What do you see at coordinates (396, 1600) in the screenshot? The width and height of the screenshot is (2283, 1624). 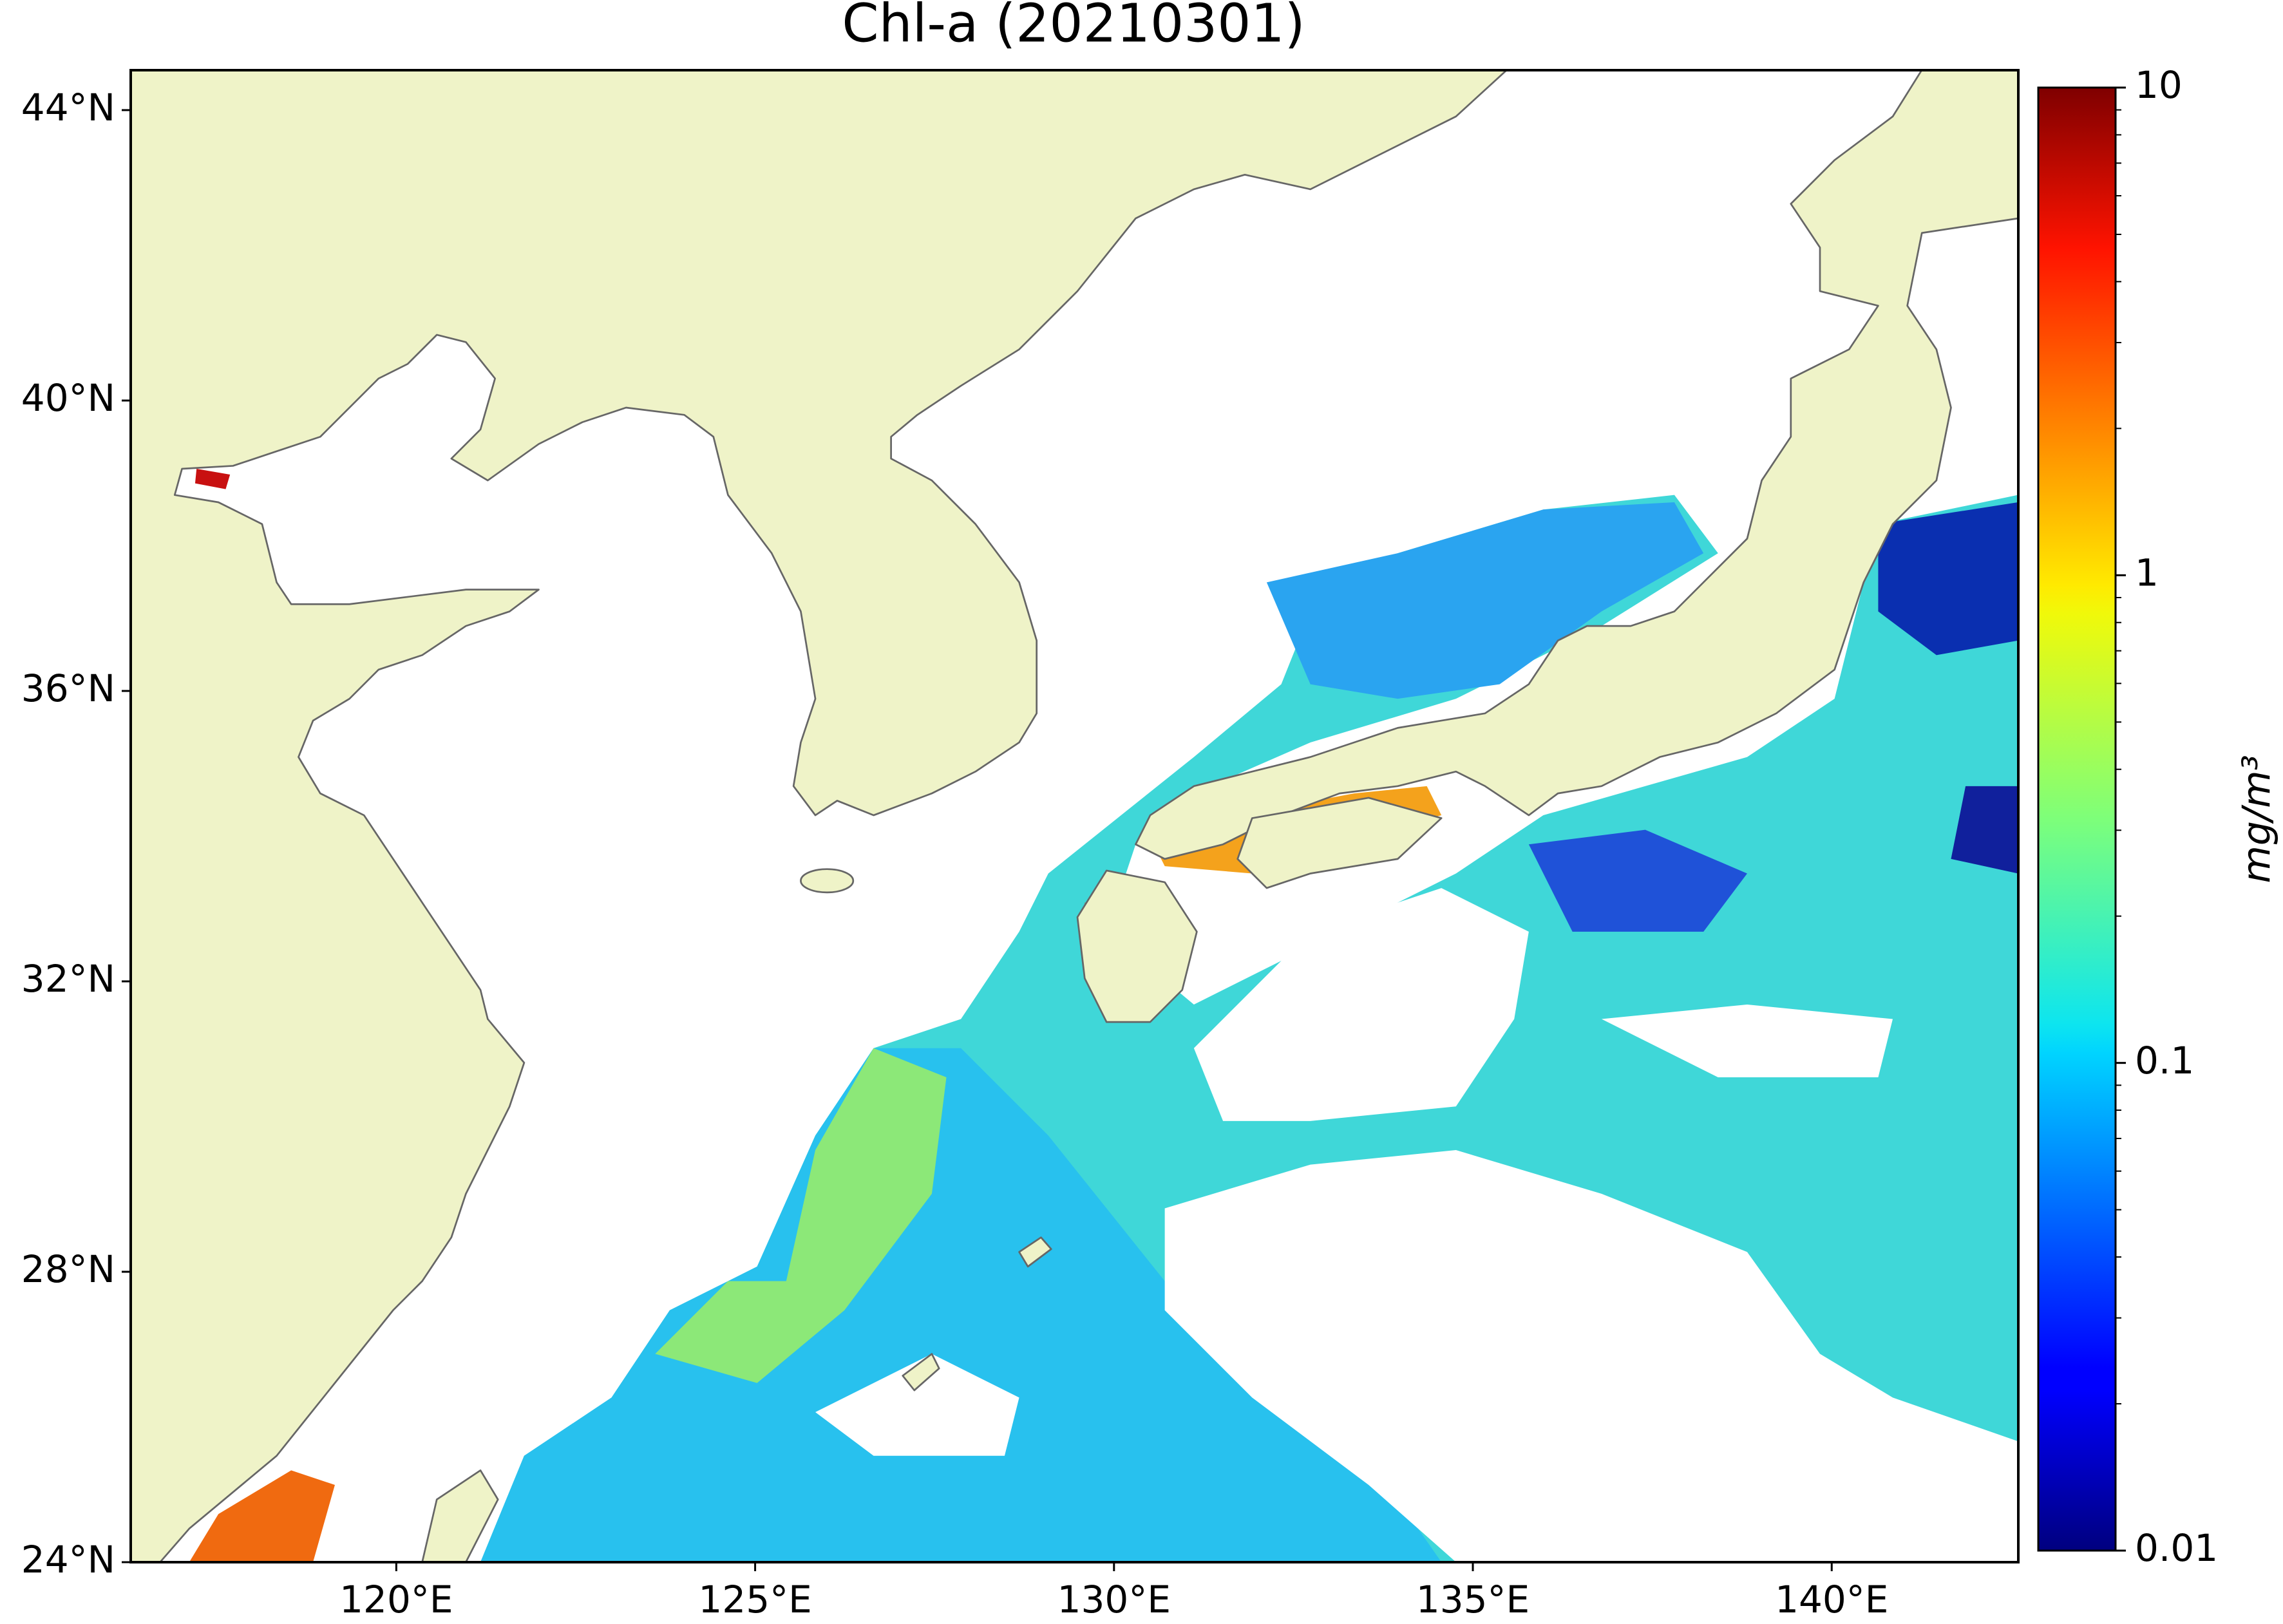 I see `x-tick-label: 120°E` at bounding box center [396, 1600].